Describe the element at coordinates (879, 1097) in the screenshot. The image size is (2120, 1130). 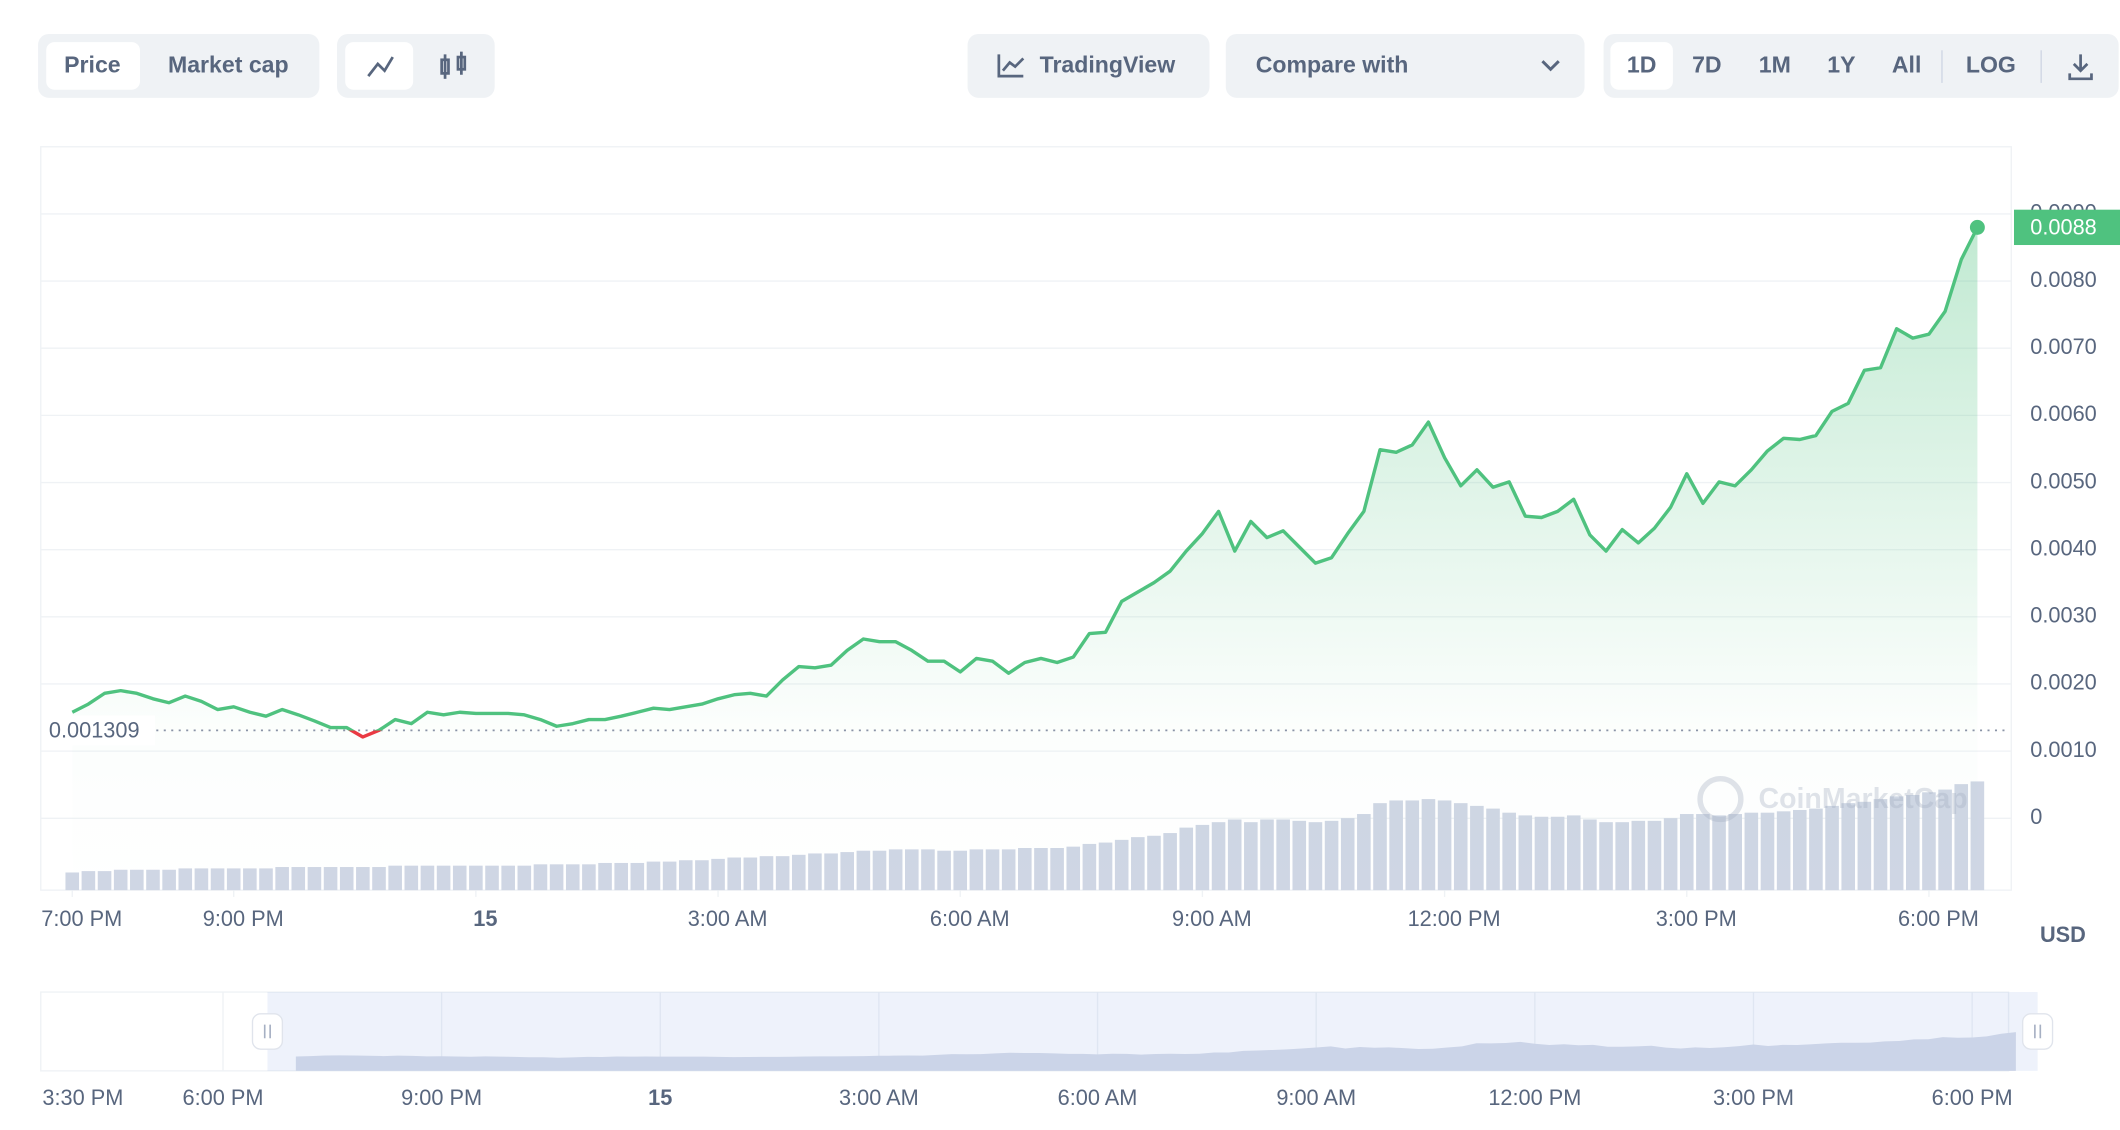
I see `nav-tick-label: 3:00 AM` at that location.